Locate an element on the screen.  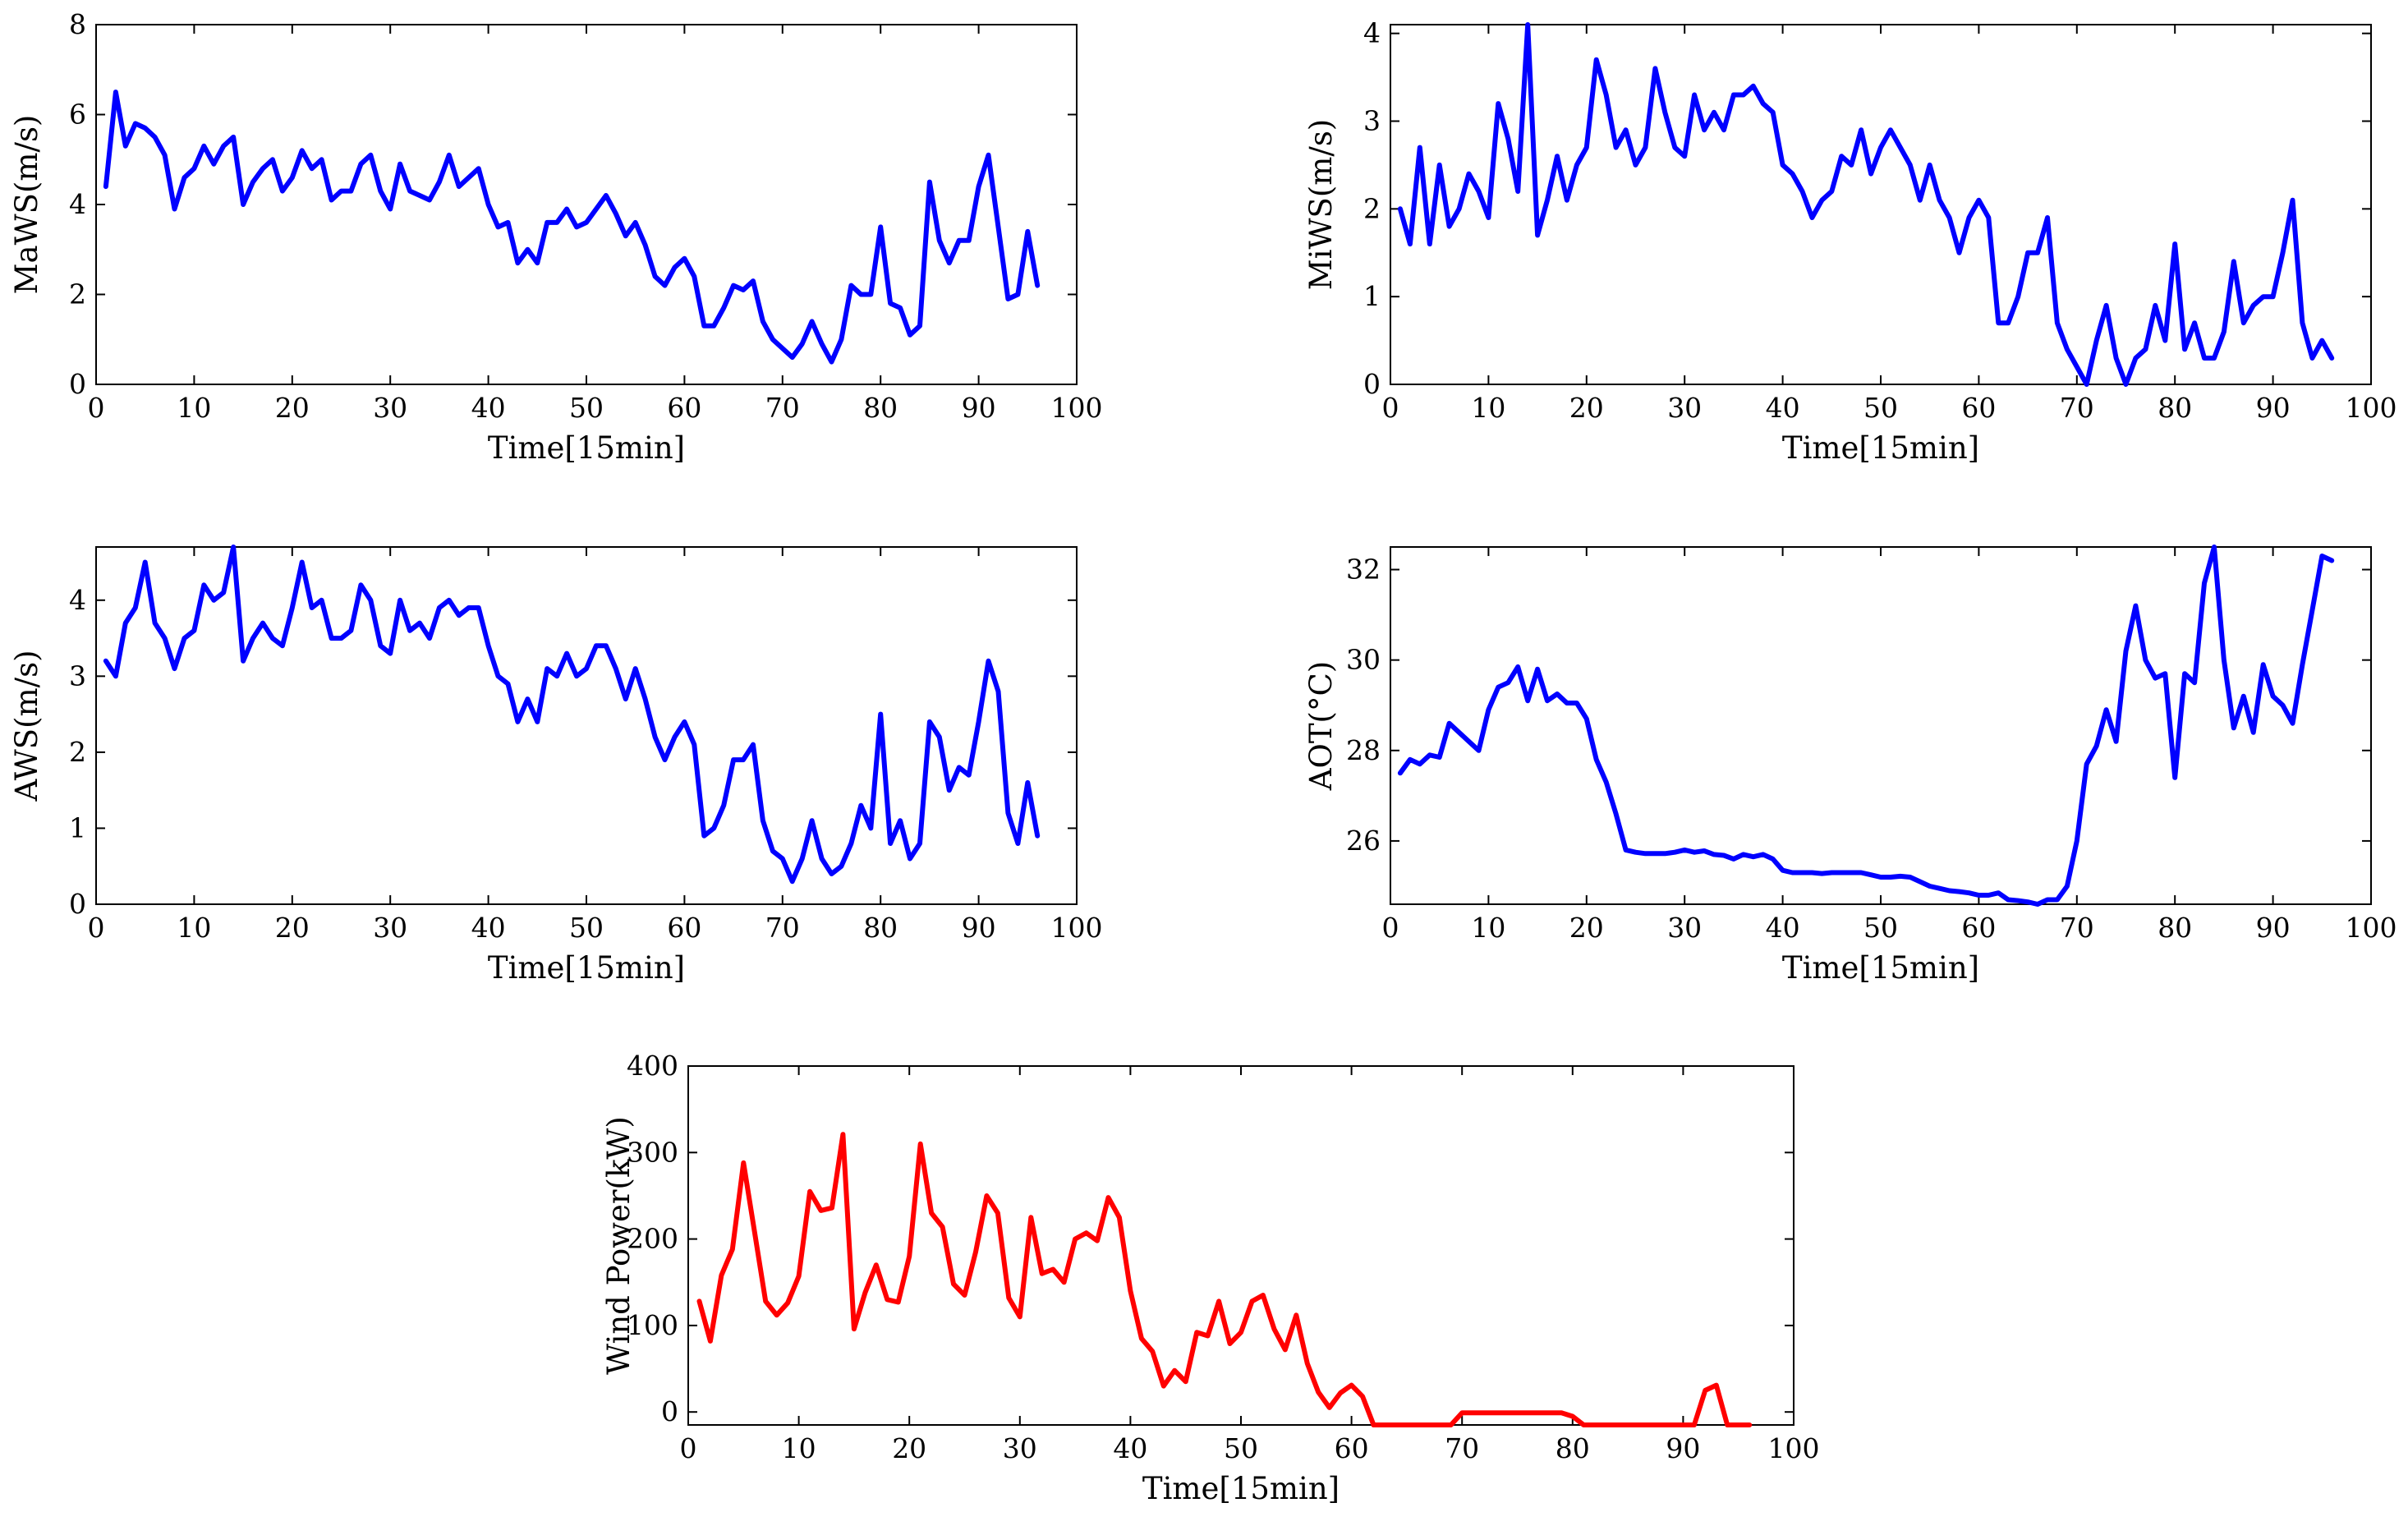
miws-x-tick-label: 80 is located at coordinates (2175, 408).